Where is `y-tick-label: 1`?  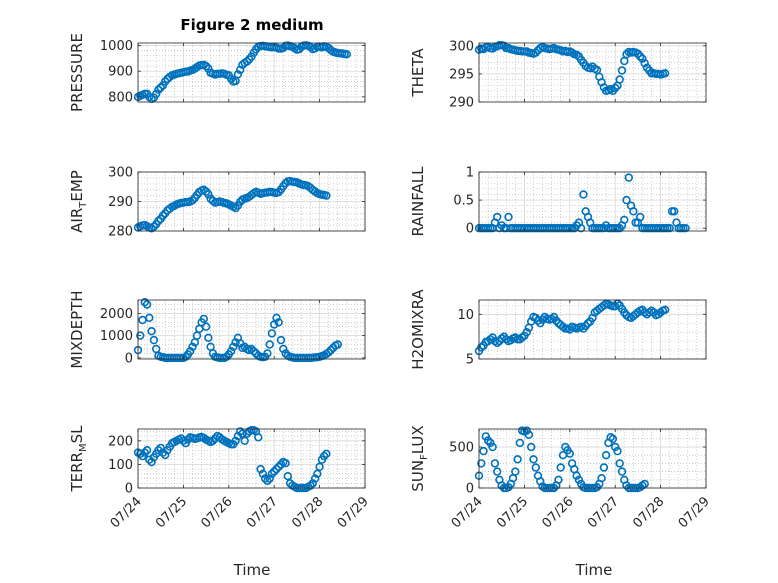
y-tick-label: 1 is located at coordinates (470, 173).